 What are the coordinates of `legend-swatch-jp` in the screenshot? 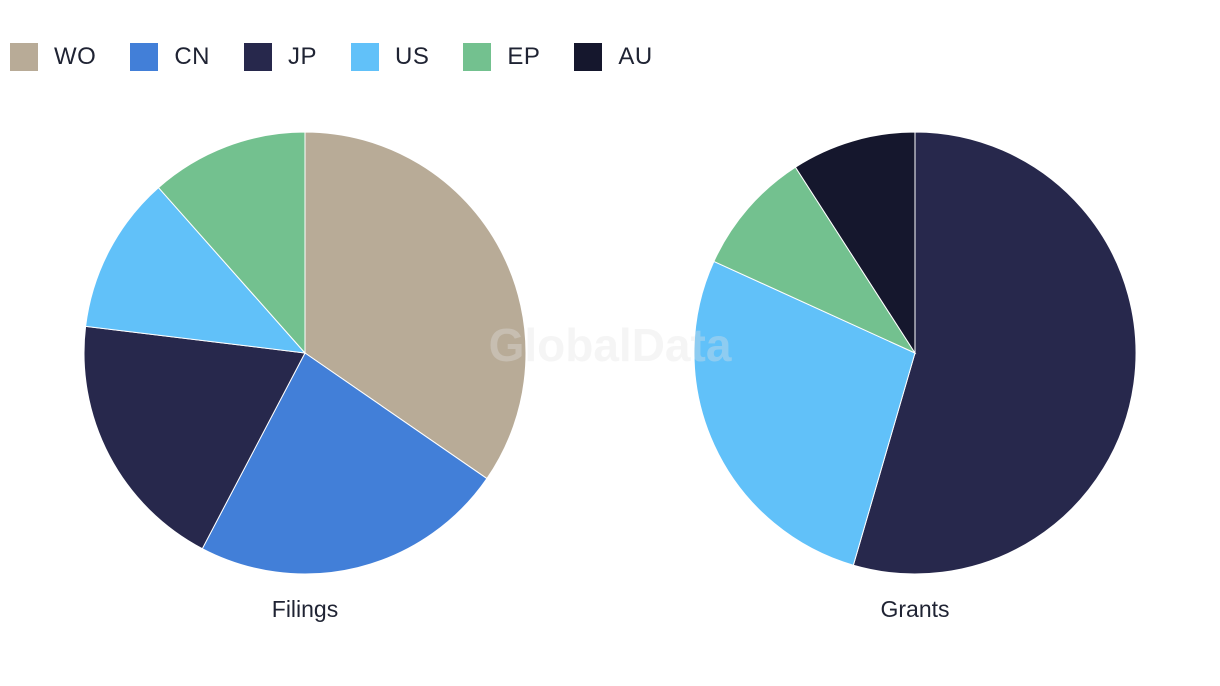 It's located at (258, 57).